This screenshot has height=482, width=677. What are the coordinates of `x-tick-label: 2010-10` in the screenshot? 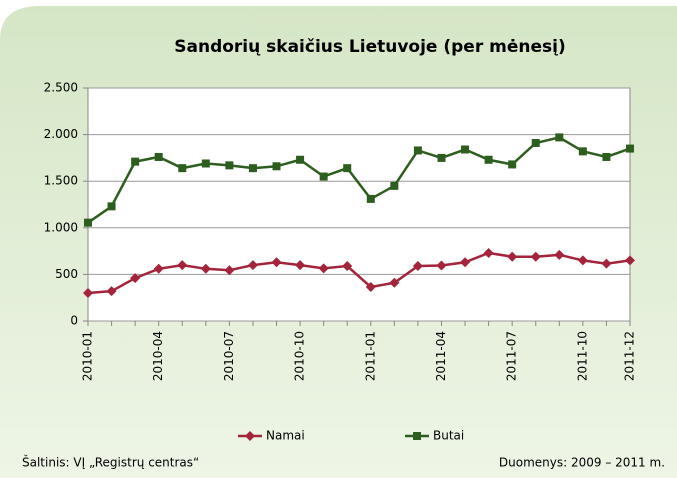 It's located at (300, 356).